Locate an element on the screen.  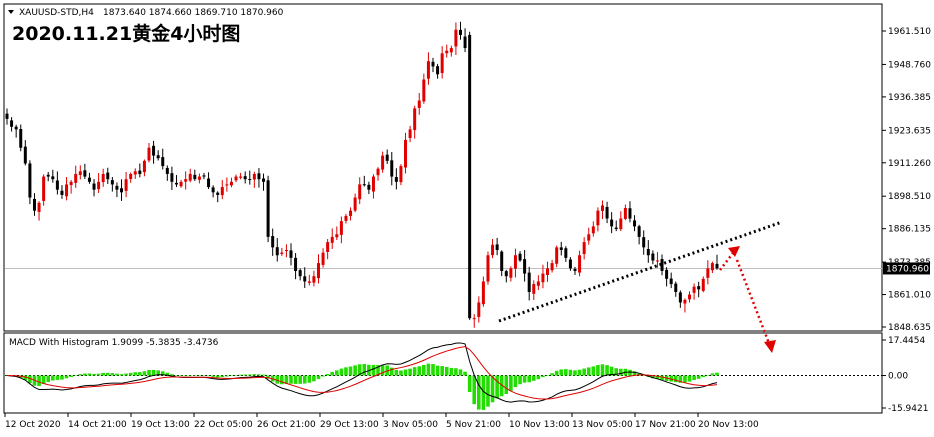
y-tick-label: 1936.385 is located at coordinates (909, 98).